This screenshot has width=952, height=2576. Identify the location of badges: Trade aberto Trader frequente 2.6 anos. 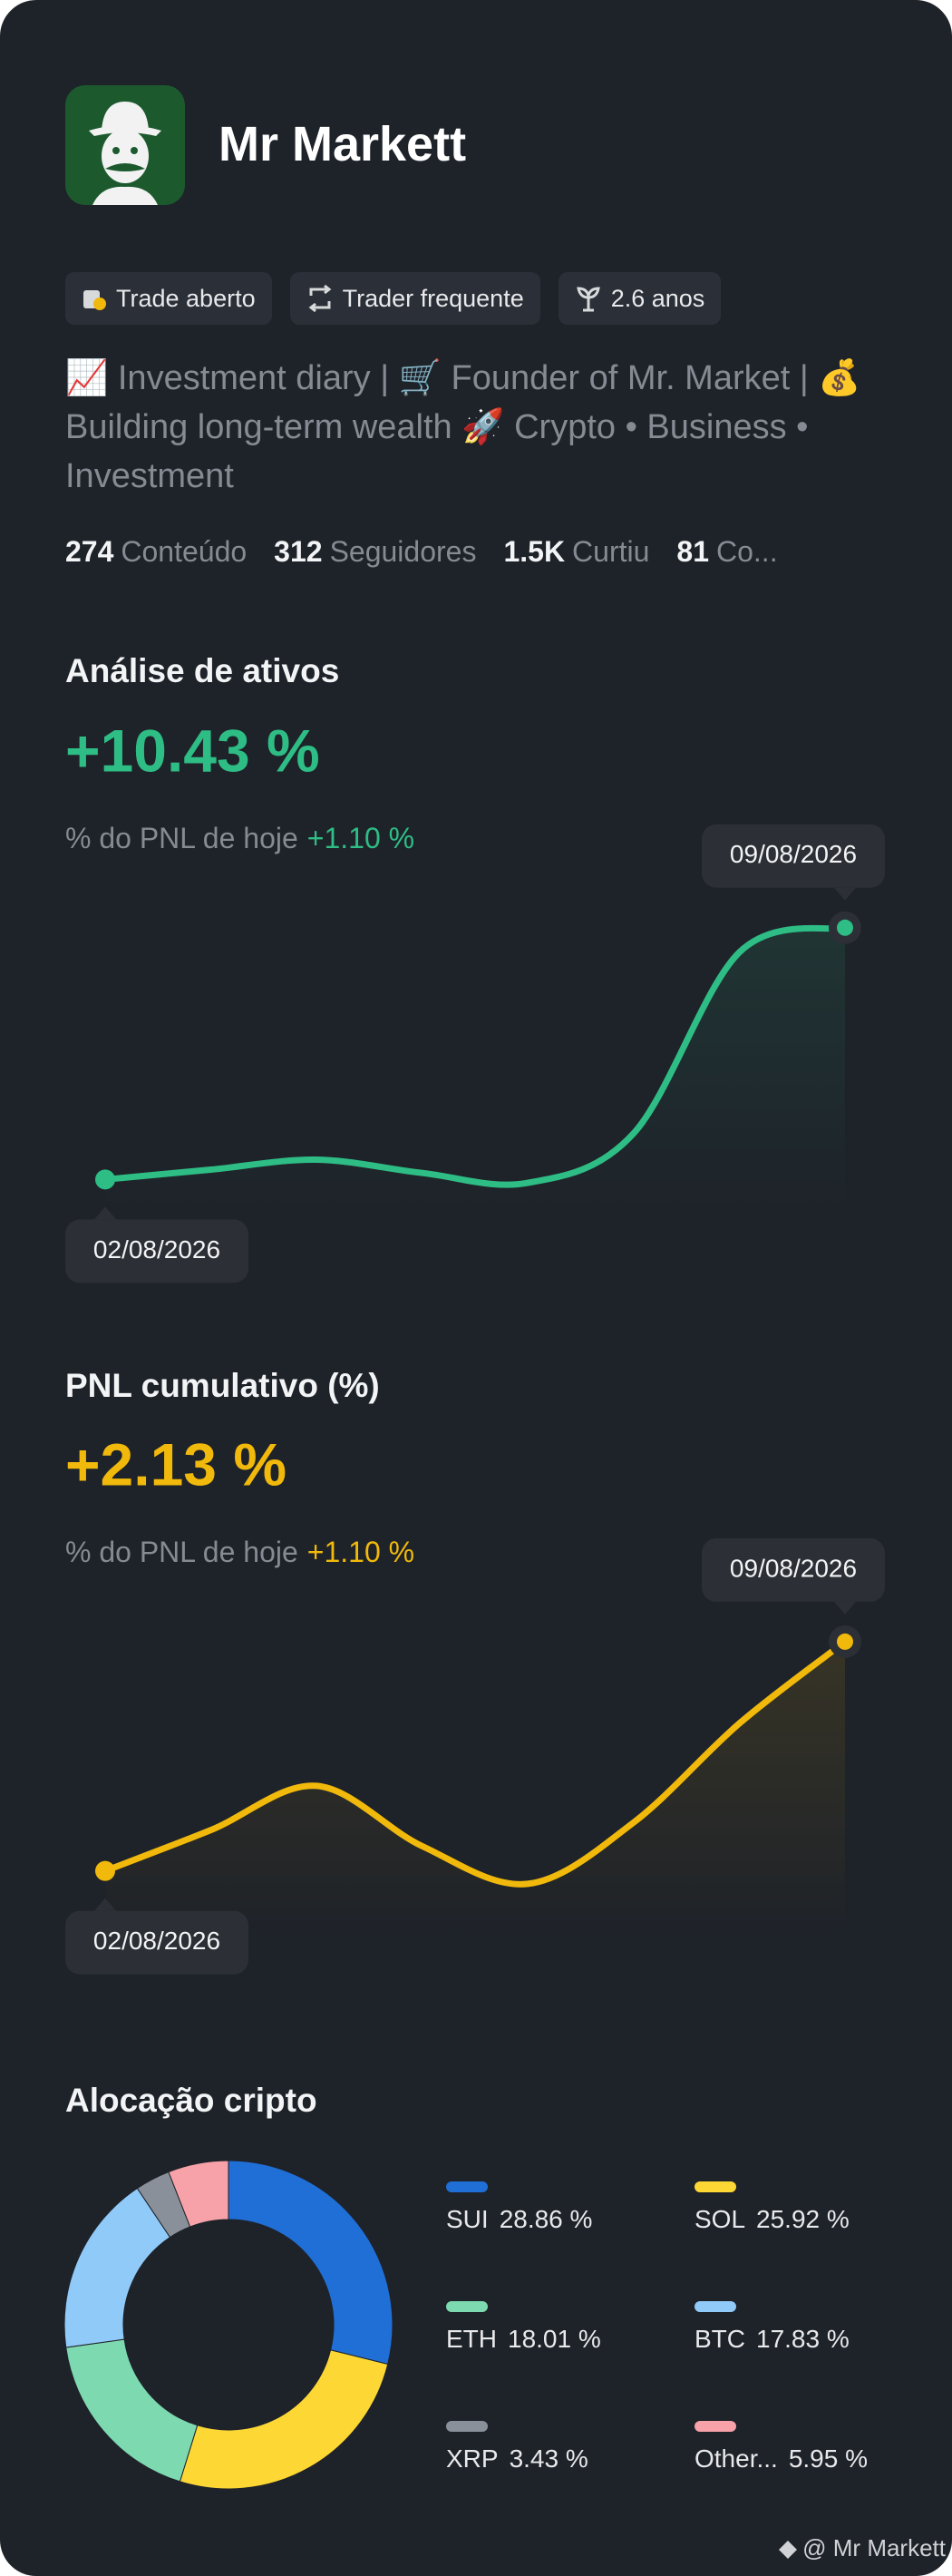
(393, 298).